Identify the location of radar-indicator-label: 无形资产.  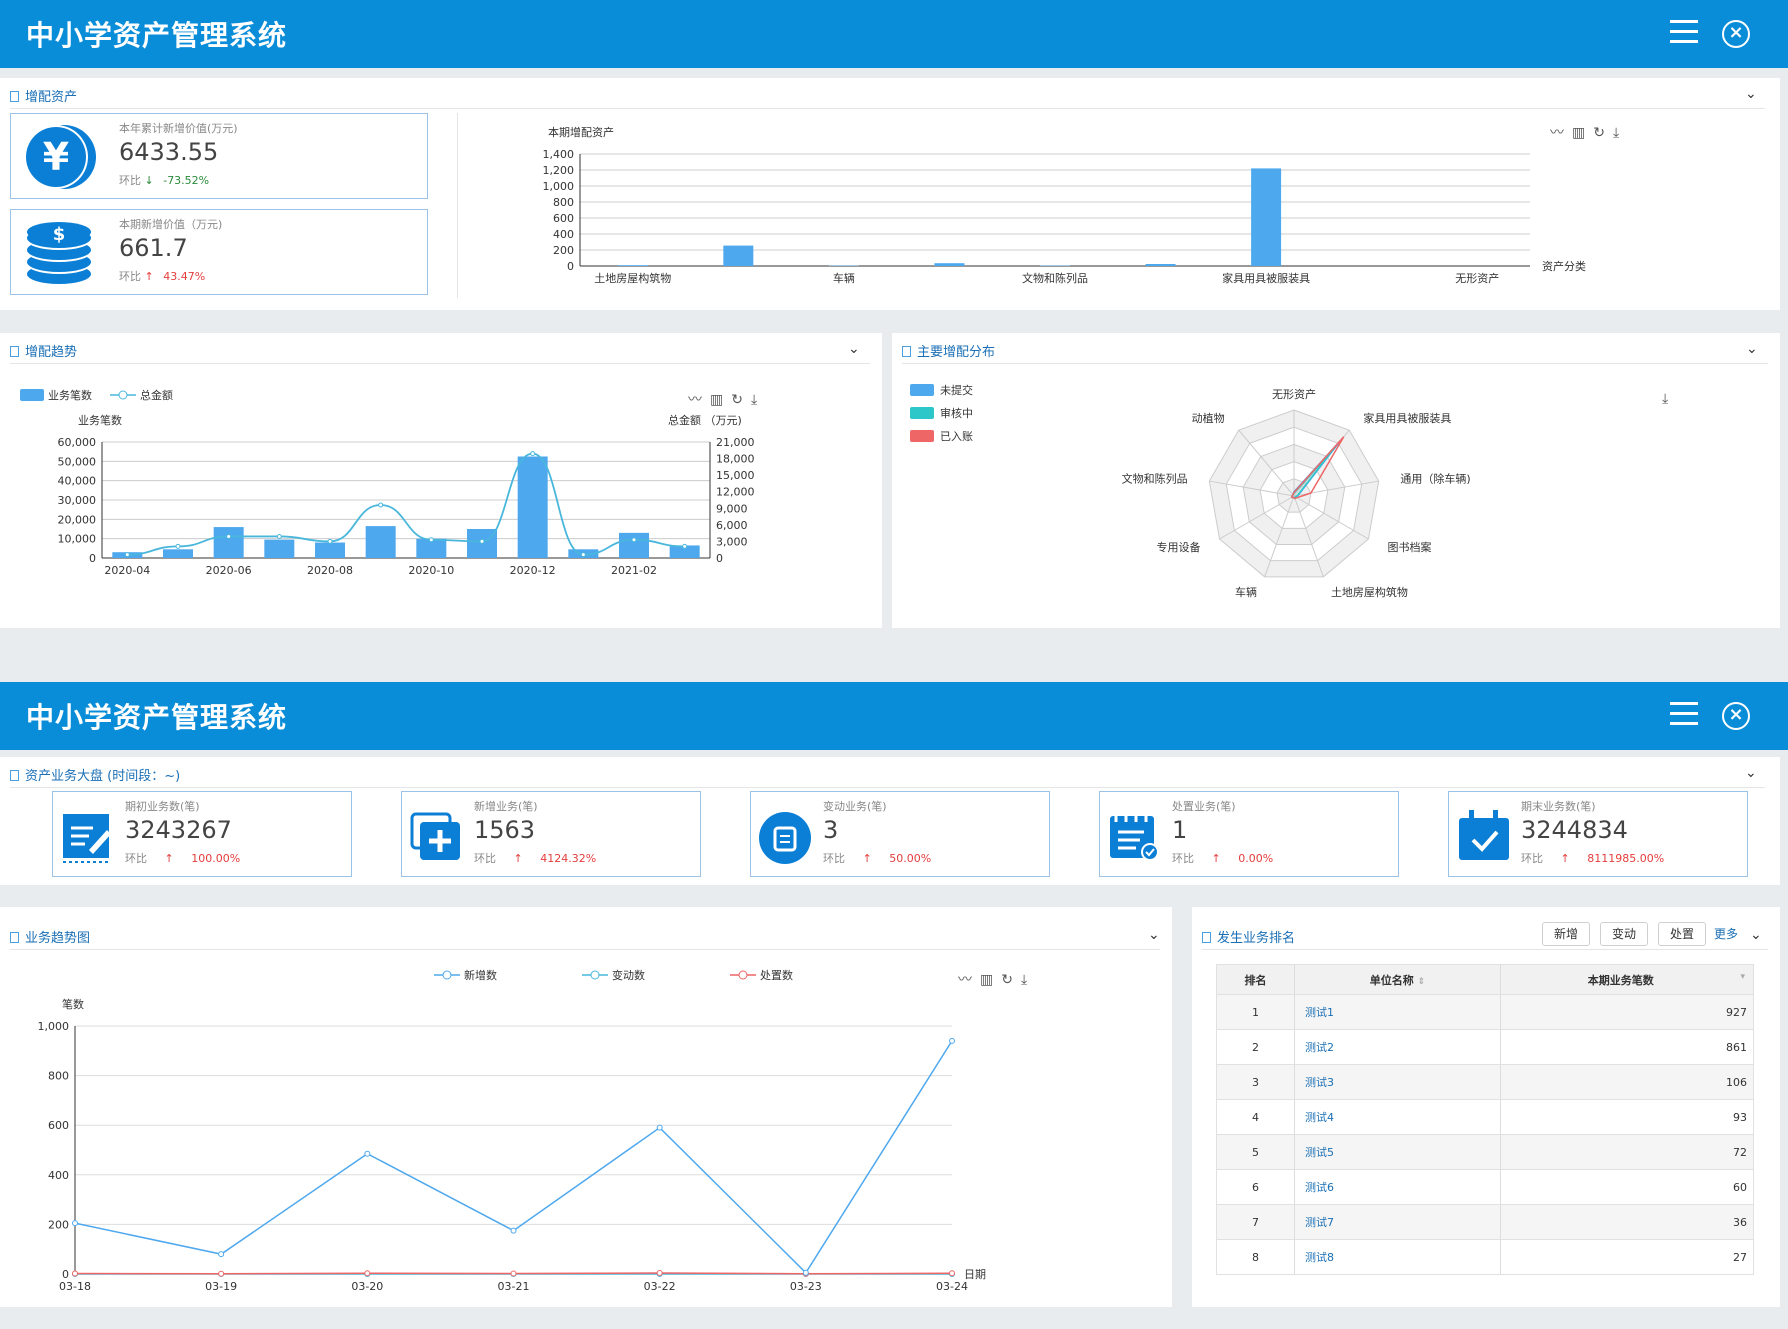
(1294, 394).